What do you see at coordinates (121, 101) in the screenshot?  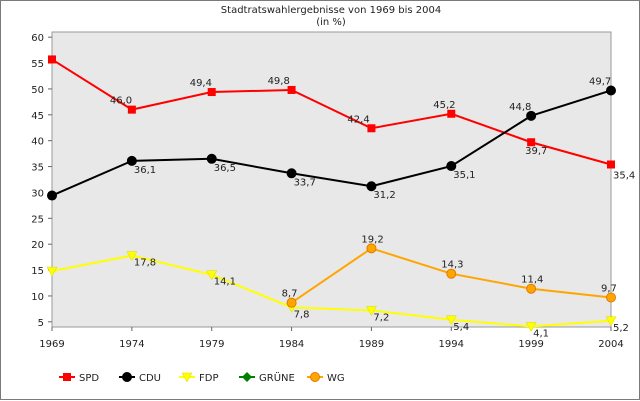 I see `data-label: 46,0` at bounding box center [121, 101].